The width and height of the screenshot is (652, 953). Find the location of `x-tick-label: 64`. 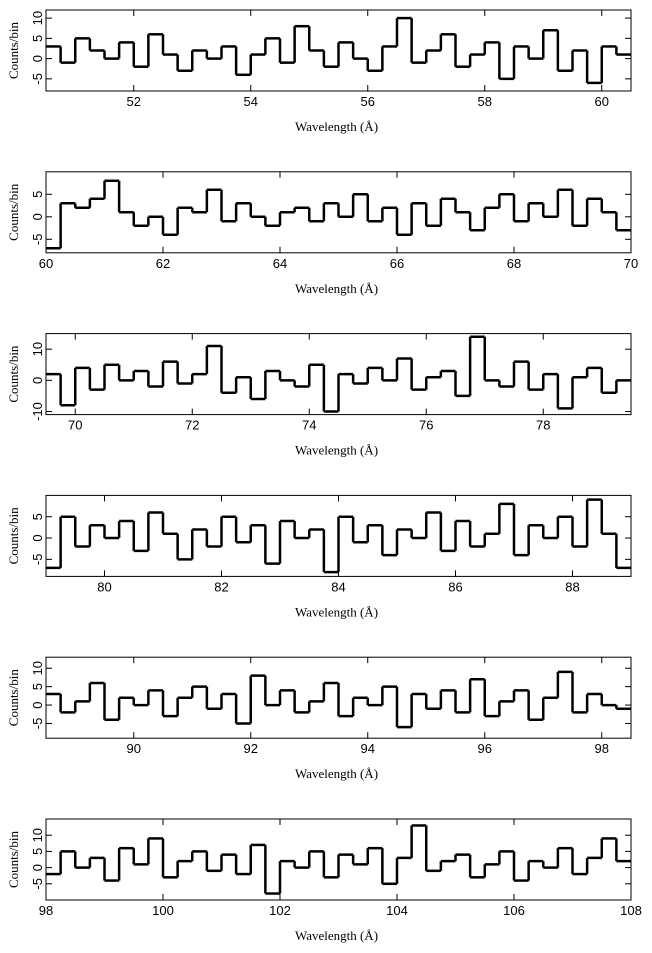

x-tick-label: 64 is located at coordinates (280, 263).